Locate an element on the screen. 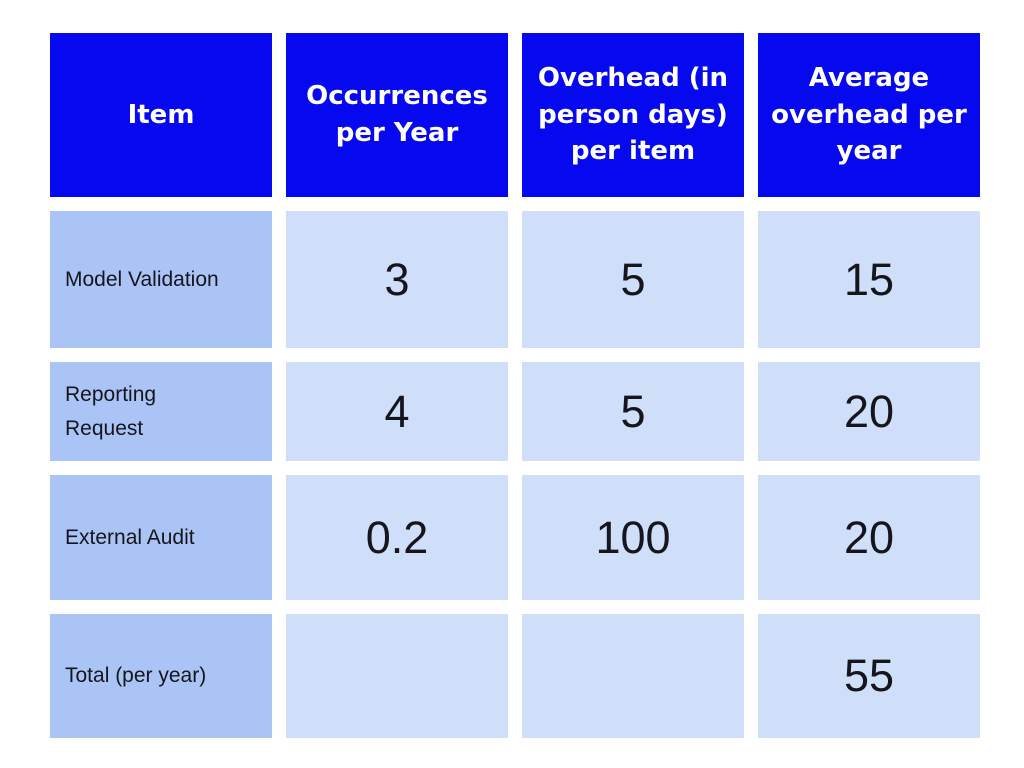  row-item-label: Reporting Request is located at coordinates (111, 411).